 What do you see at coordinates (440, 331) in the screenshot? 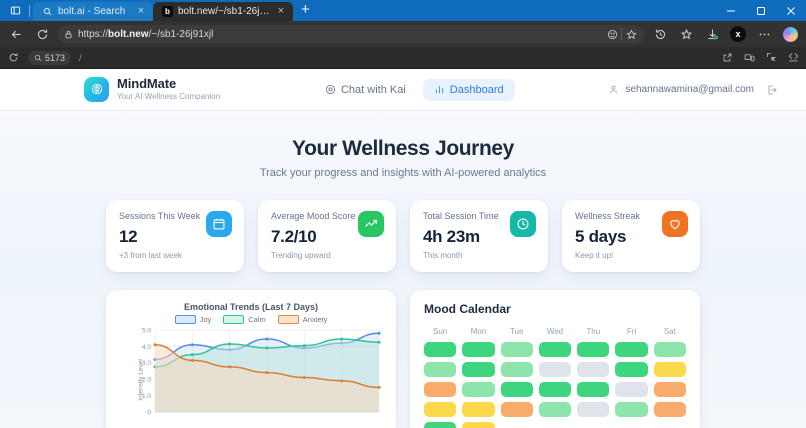
I see `calendar-dow-label: Sun` at bounding box center [440, 331].